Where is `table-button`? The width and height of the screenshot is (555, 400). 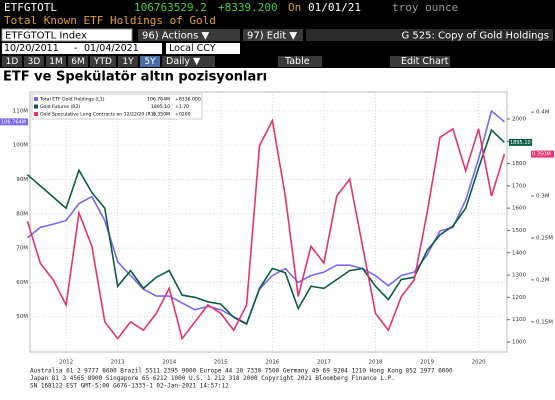 table-button is located at coordinates (300, 61).